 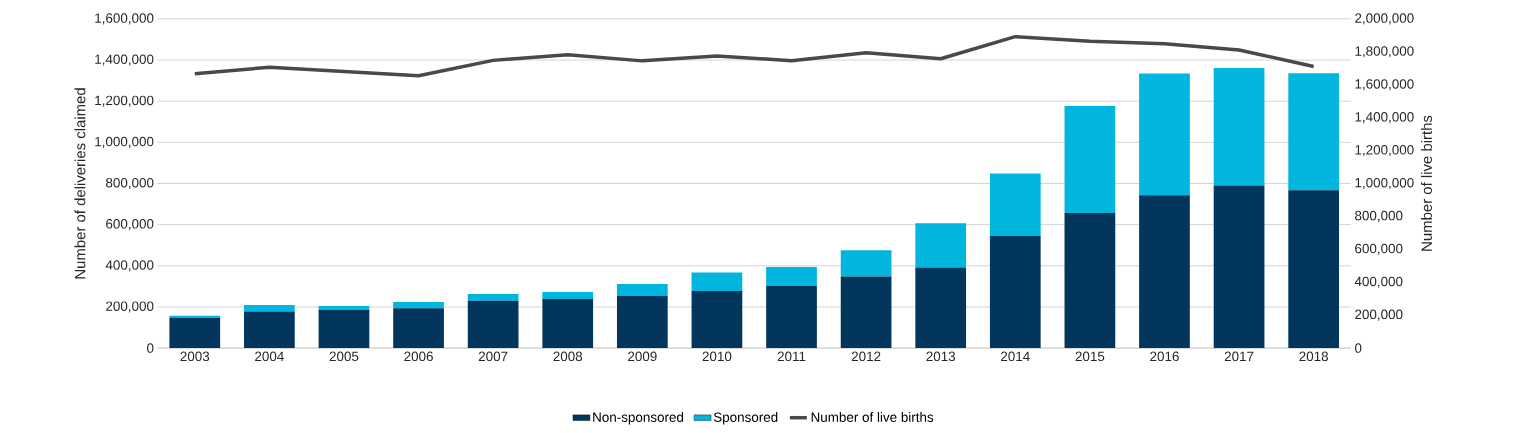 I want to click on legend-label: Sponsored, so click(x=745, y=418).